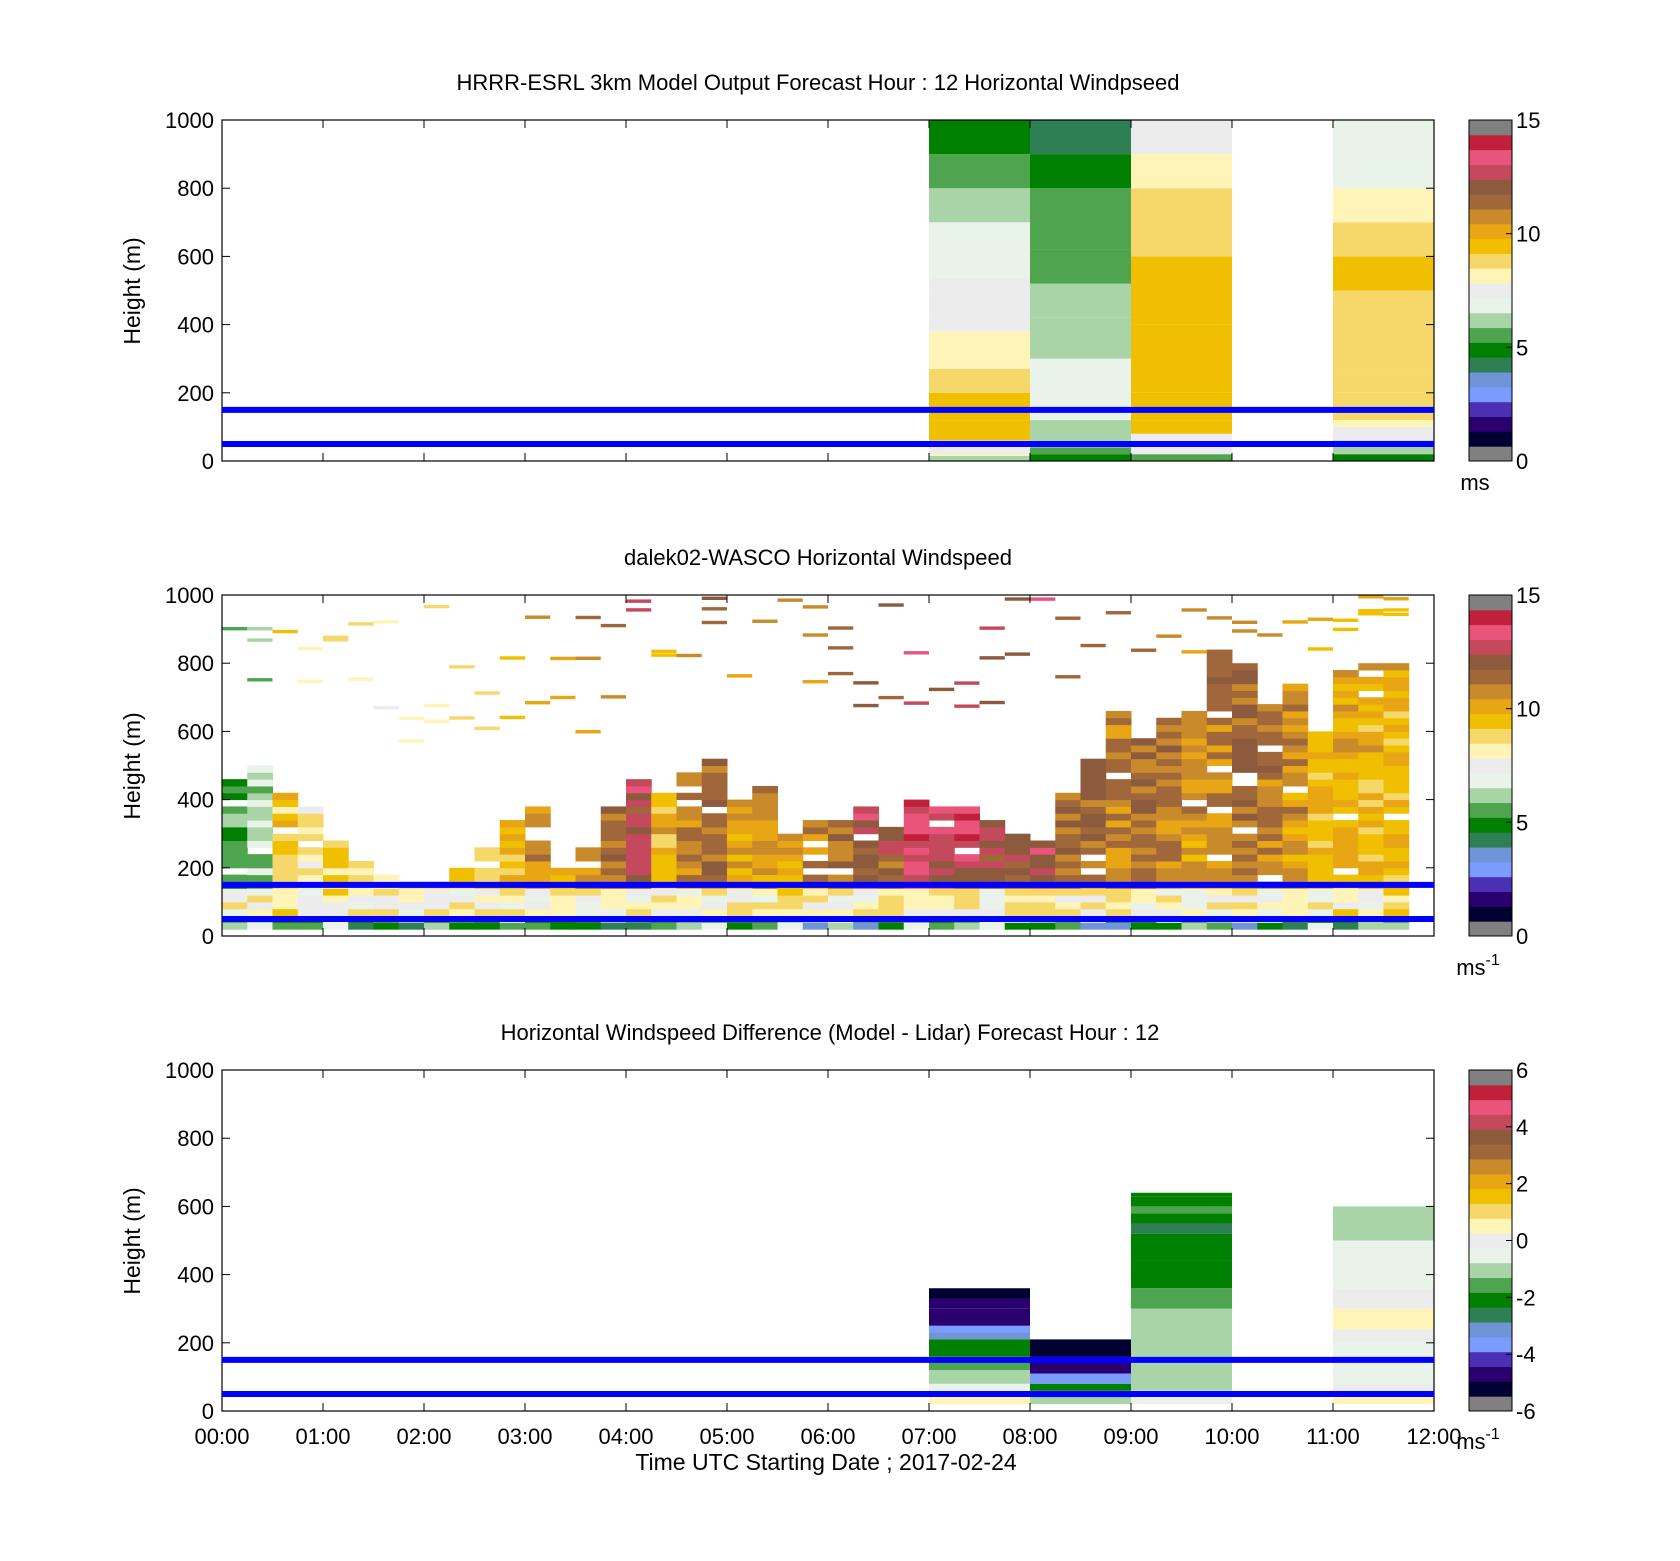  Describe the element at coordinates (195, 325) in the screenshot. I see `y-tick-label: 400` at that location.